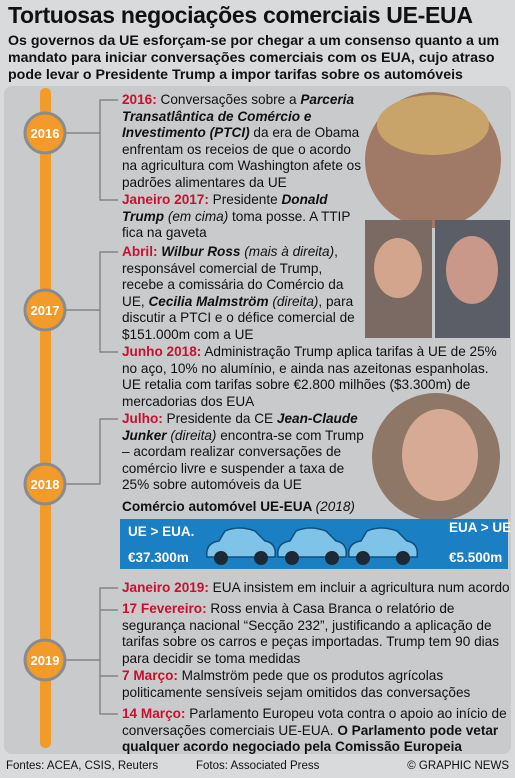  Describe the element at coordinates (165, 587) in the screenshot. I see `text-run: Janeiro 2019:` at that location.